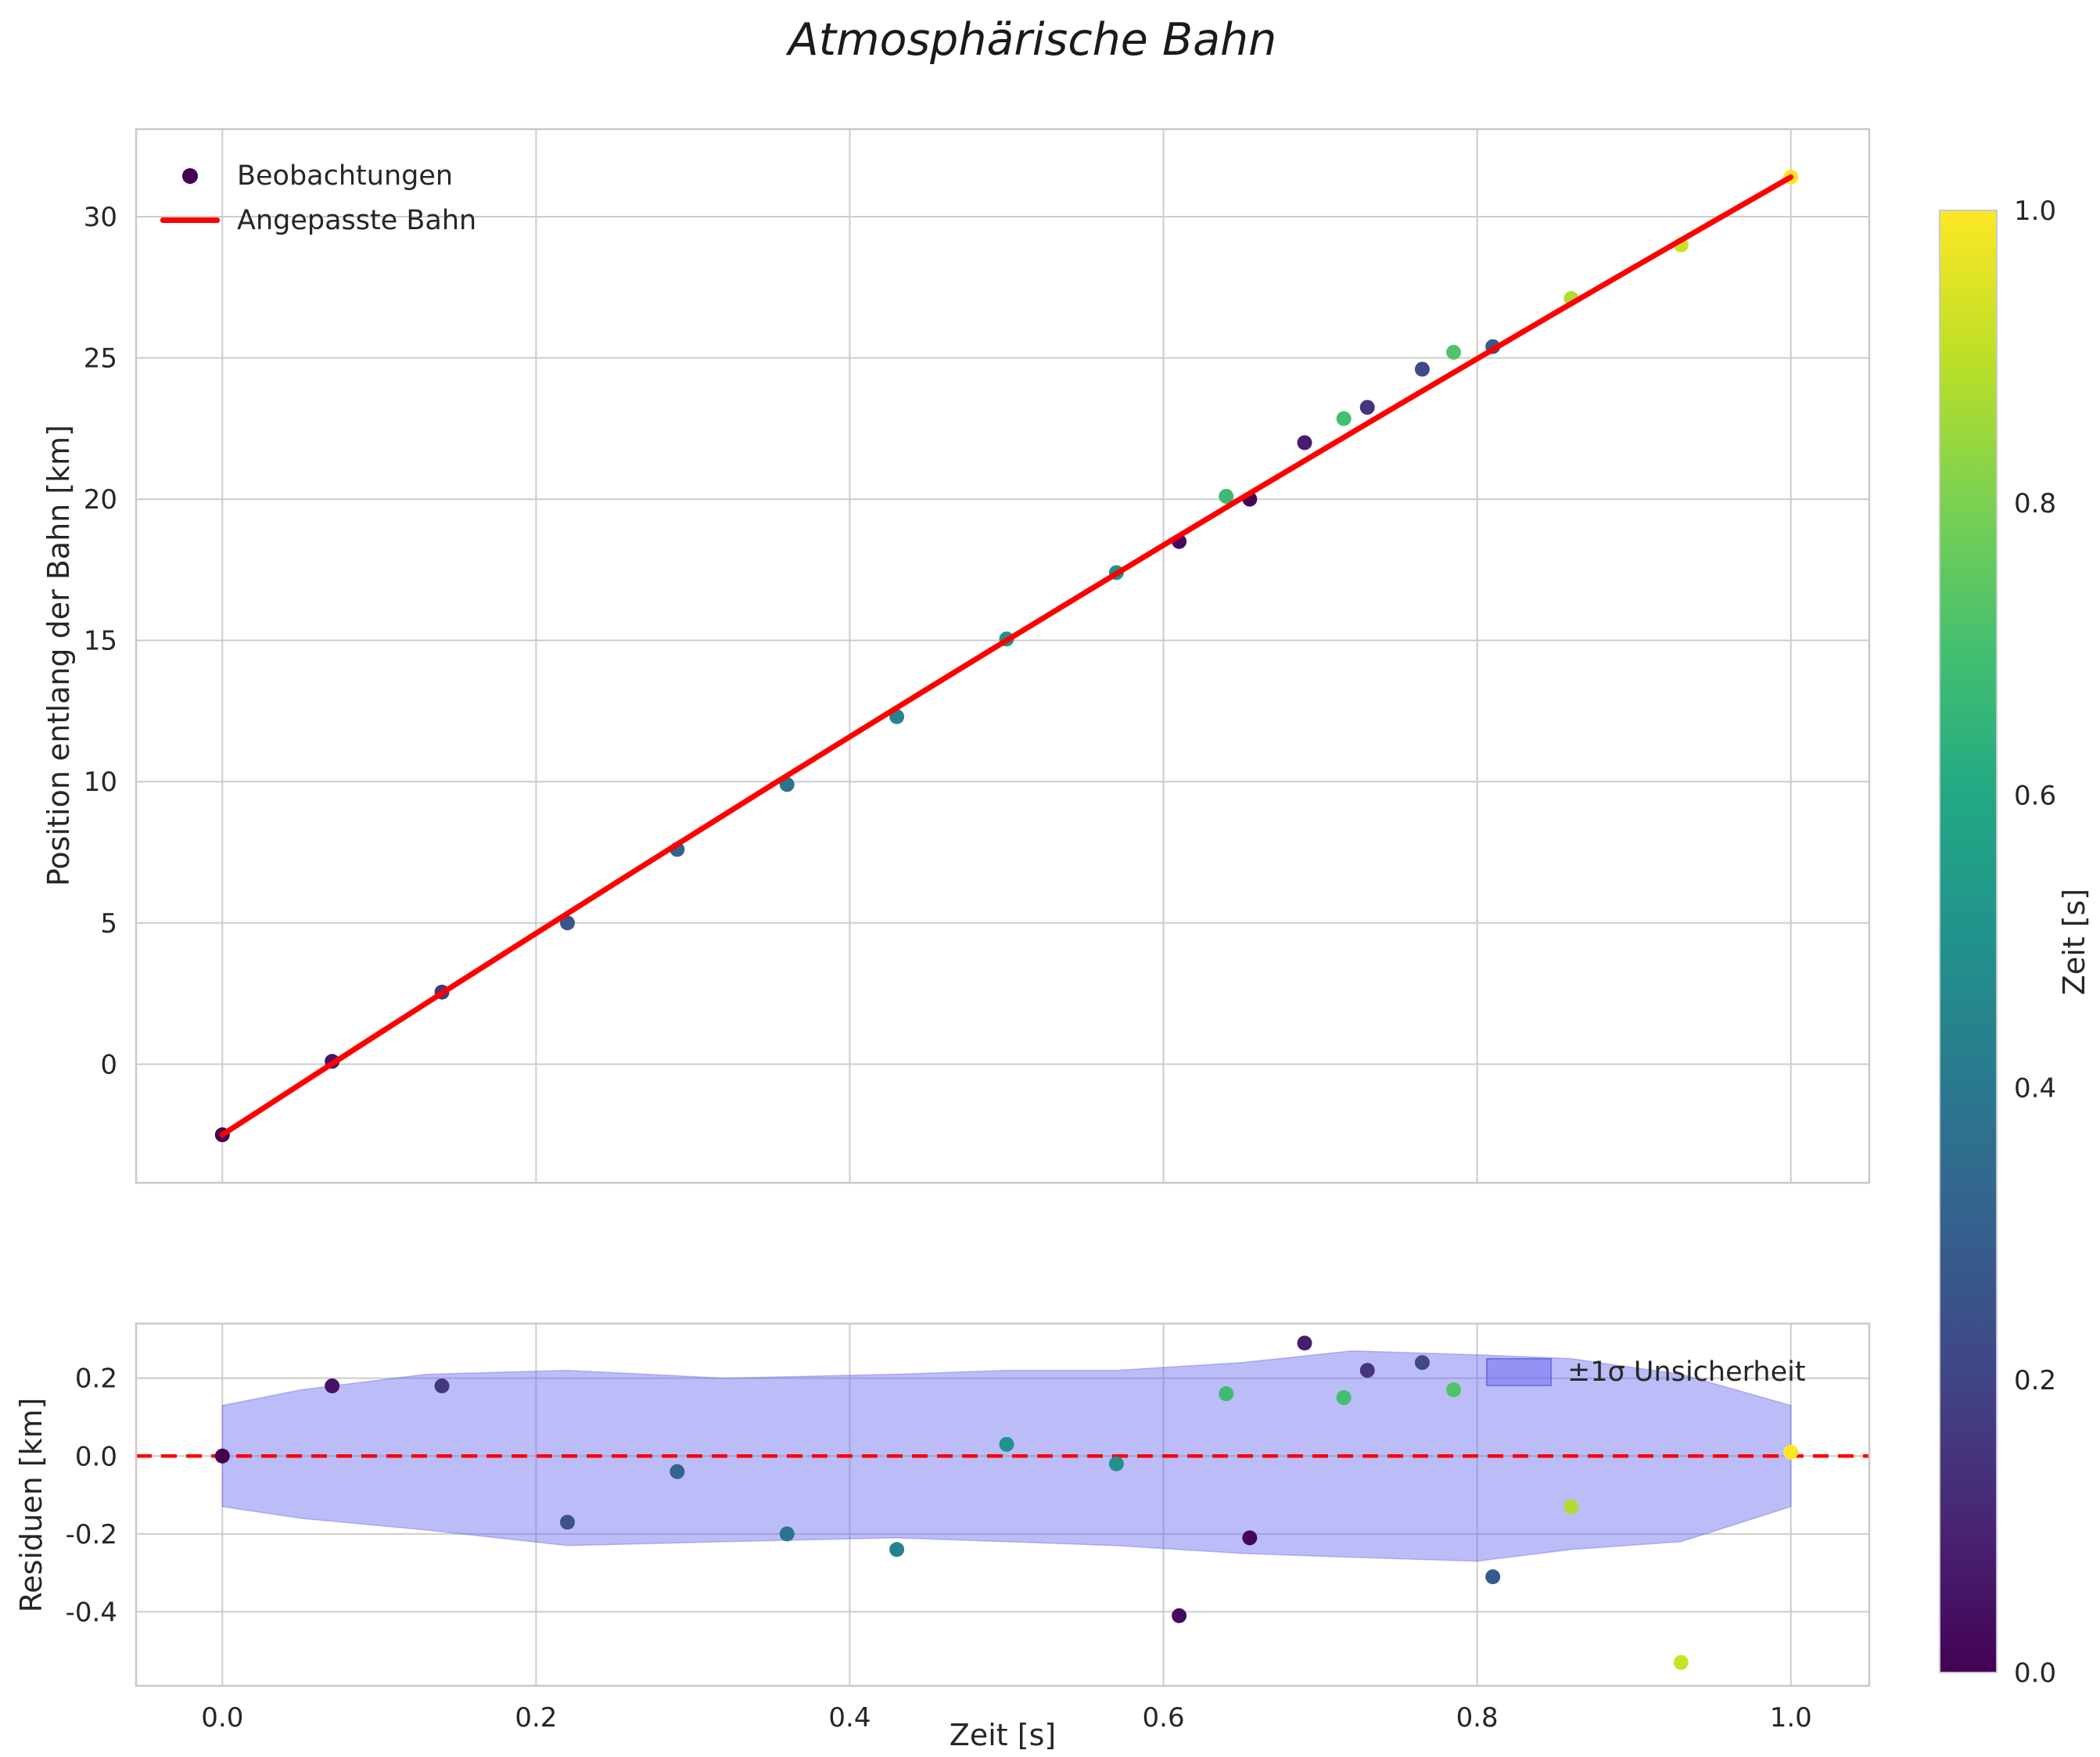  I want to click on top-ylabel: Position entlang der Bahn [km], so click(58, 655).